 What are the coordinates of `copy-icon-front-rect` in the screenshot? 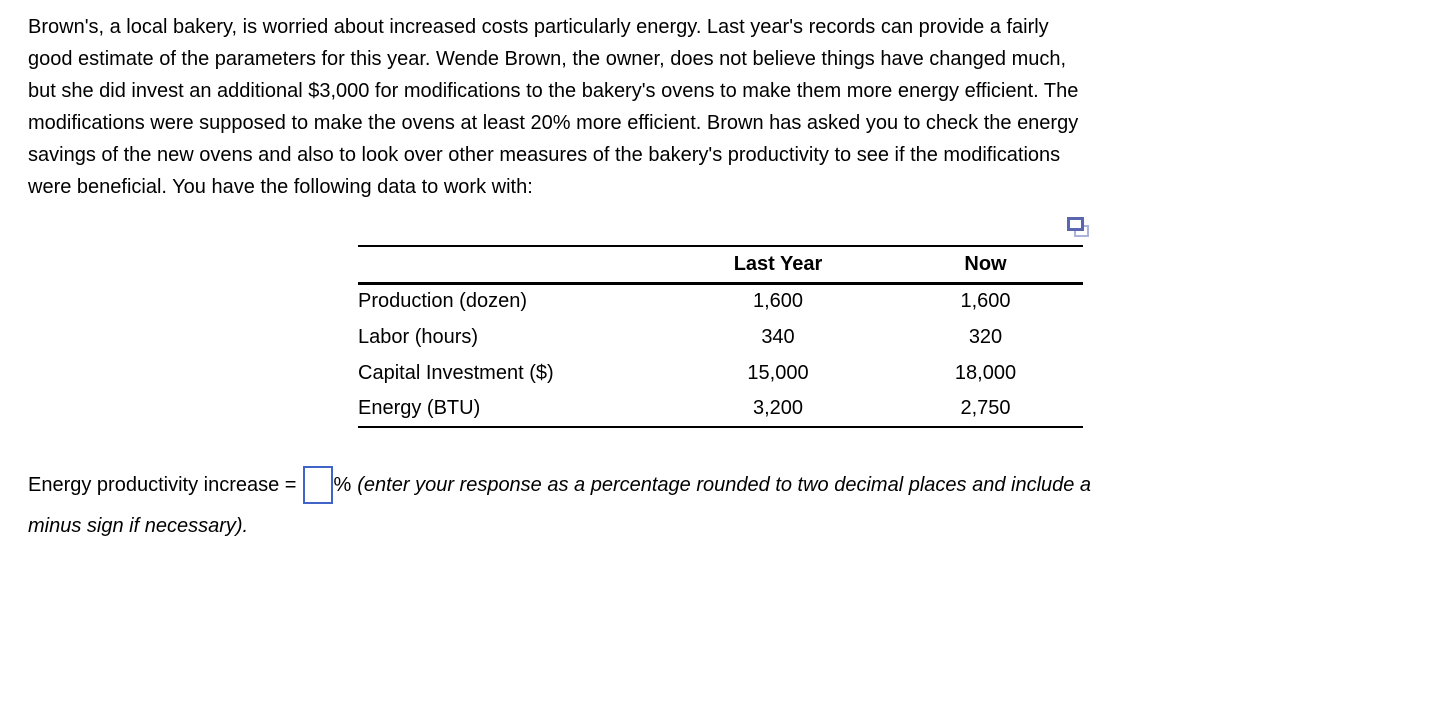 It's located at (1075, 224).